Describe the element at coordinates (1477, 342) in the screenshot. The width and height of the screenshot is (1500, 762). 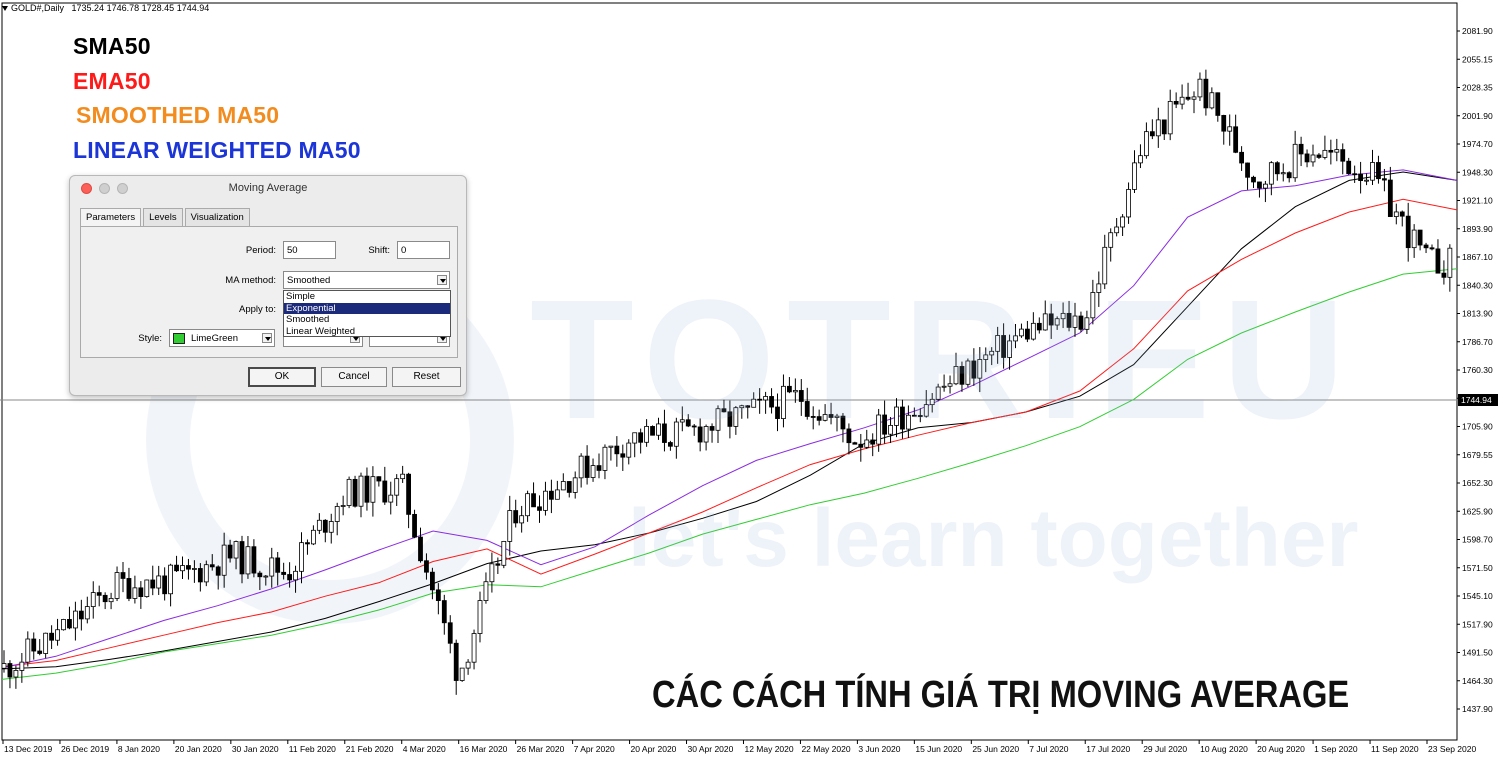
I see `y-tick-label: 1786.70` at that location.